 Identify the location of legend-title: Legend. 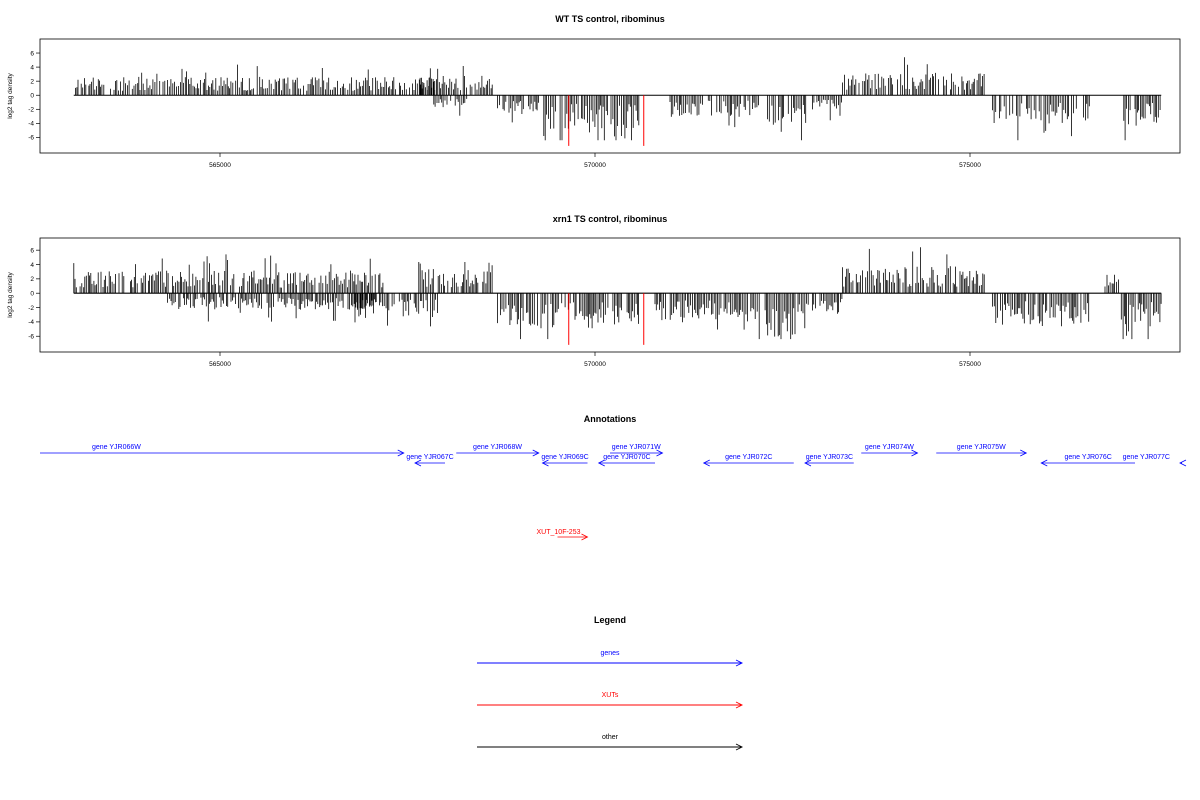
(610, 620).